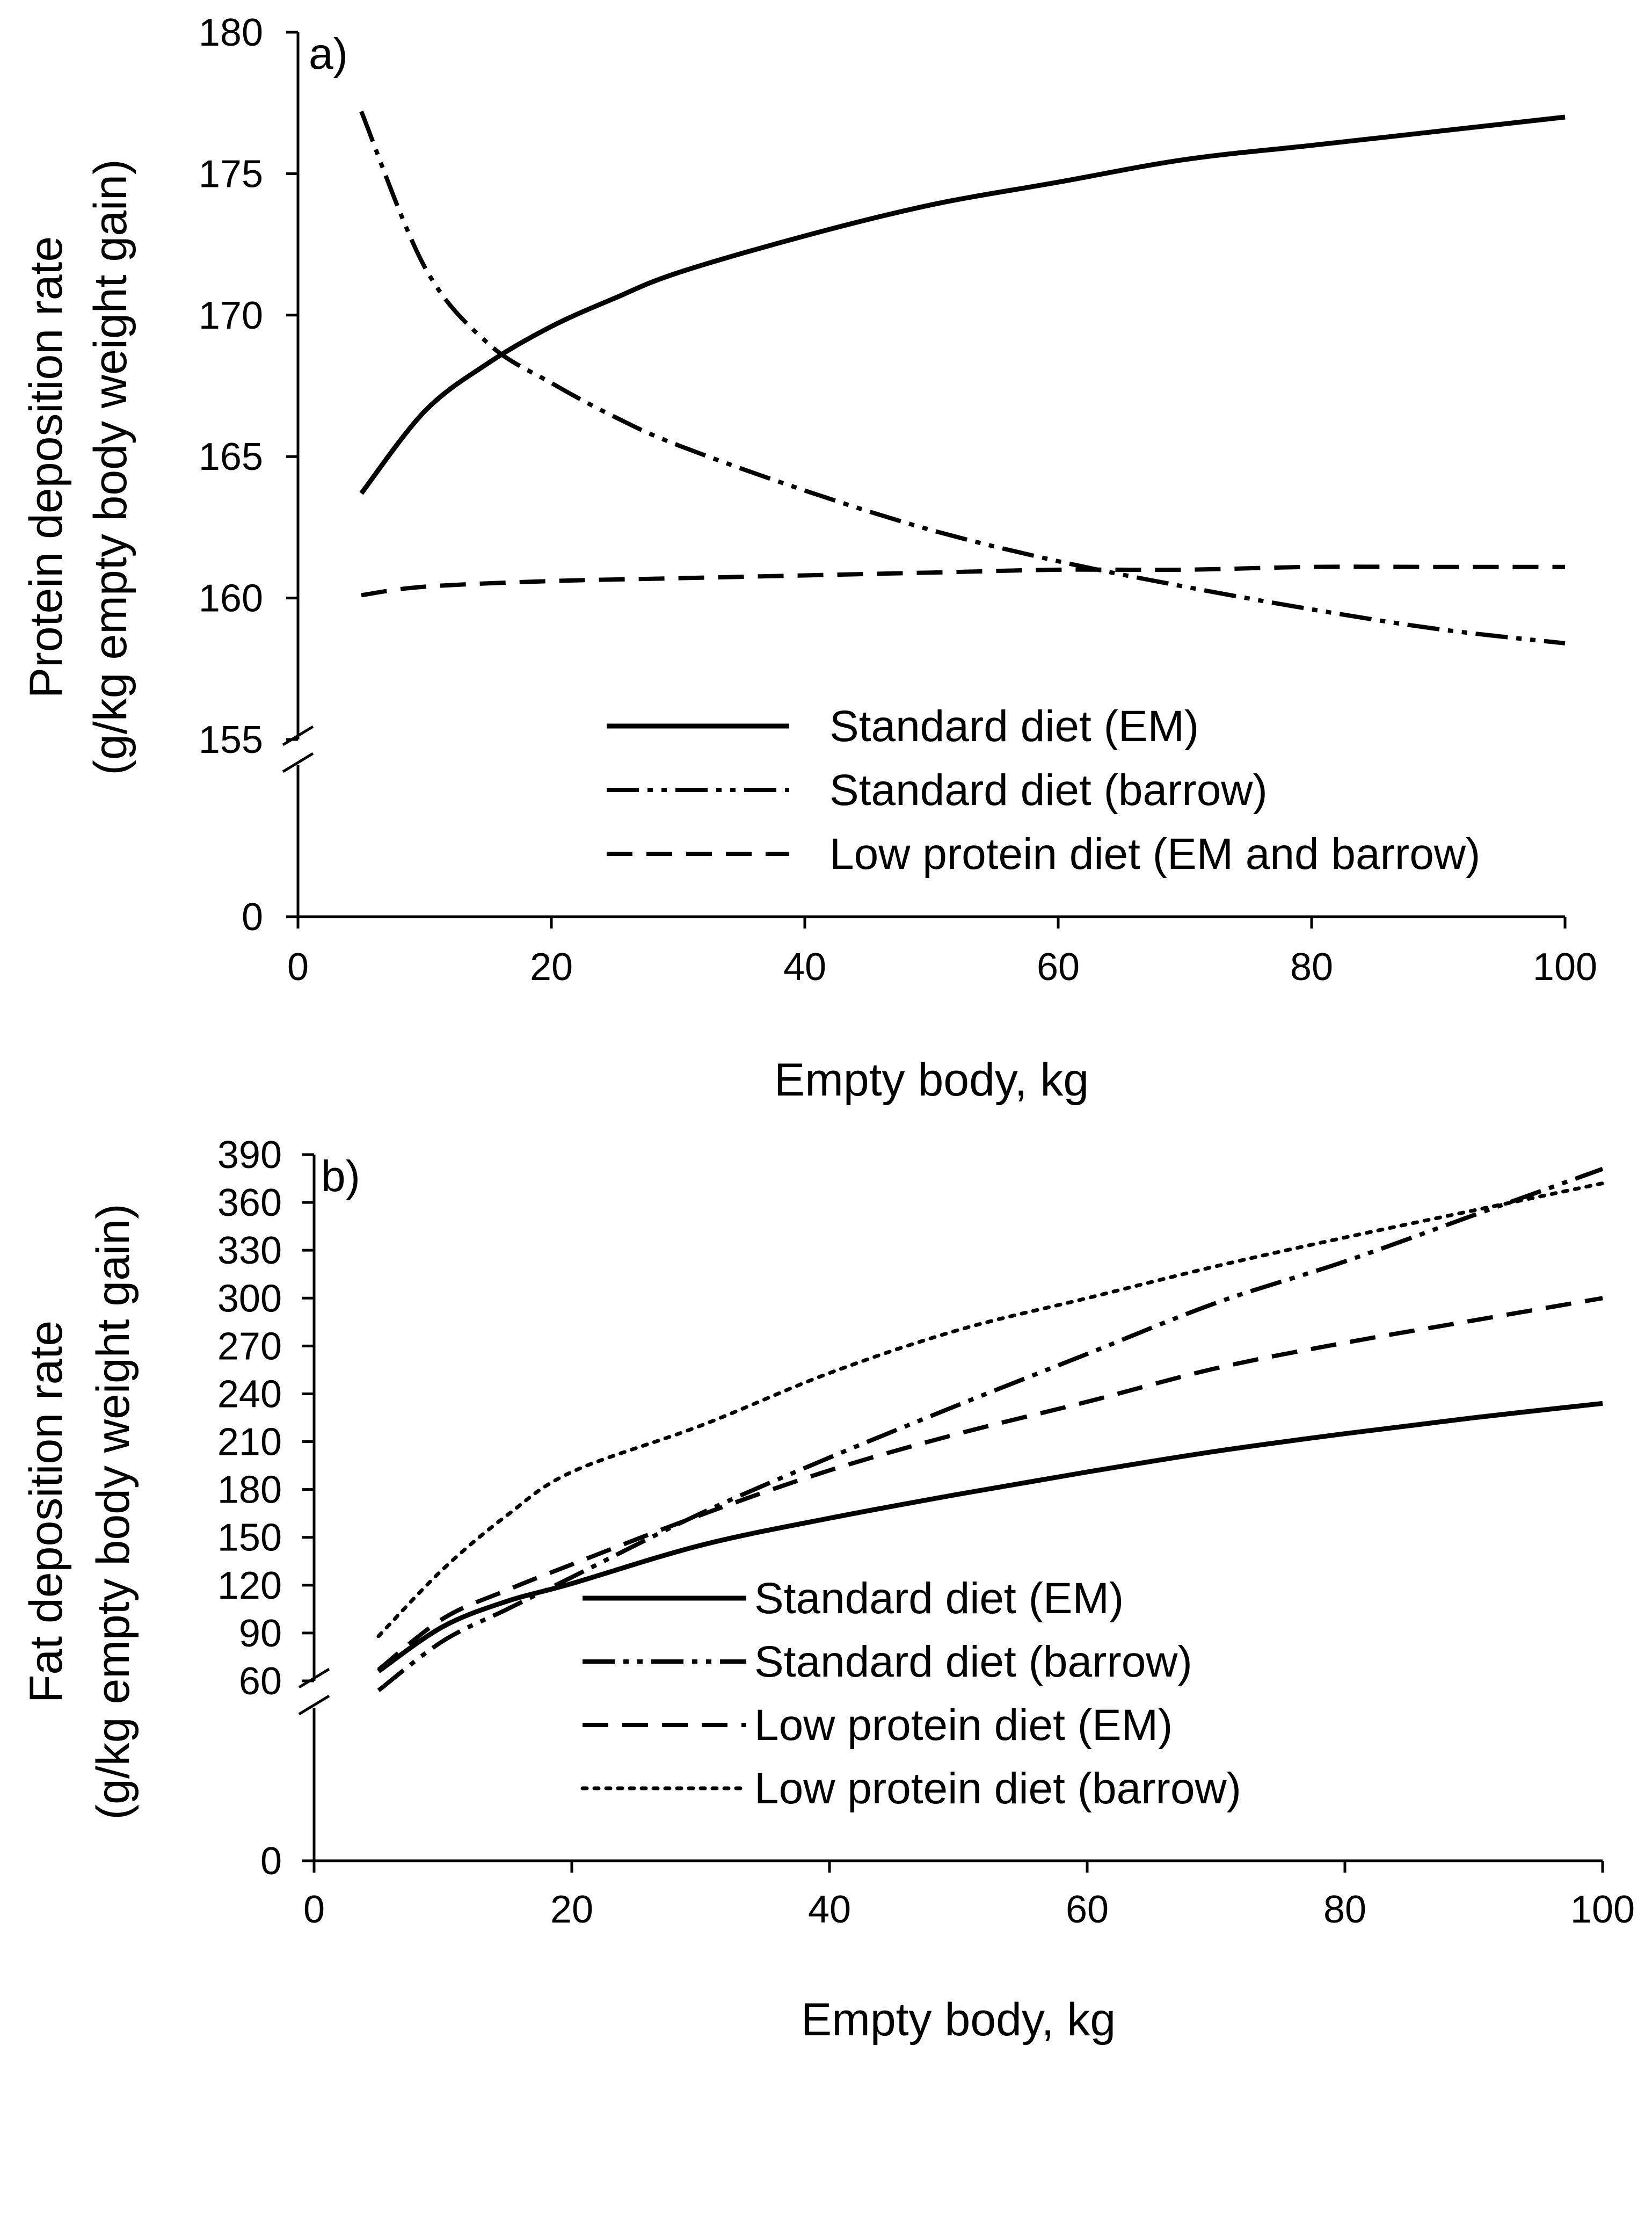 This screenshot has width=1652, height=2234. I want to click on y-tick-label: 390, so click(249, 1155).